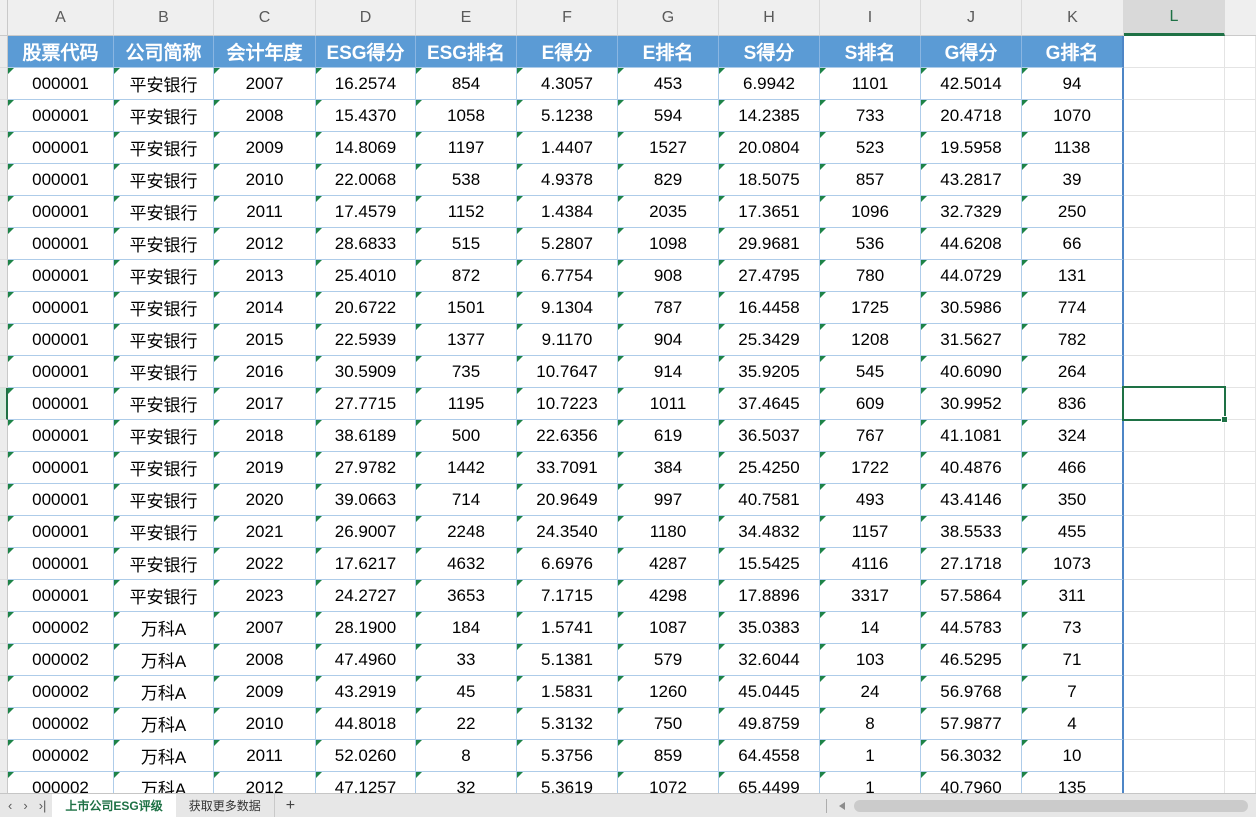 The height and width of the screenshot is (817, 1256). What do you see at coordinates (668, 782) in the screenshot?
I see `cell: 1072` at bounding box center [668, 782].